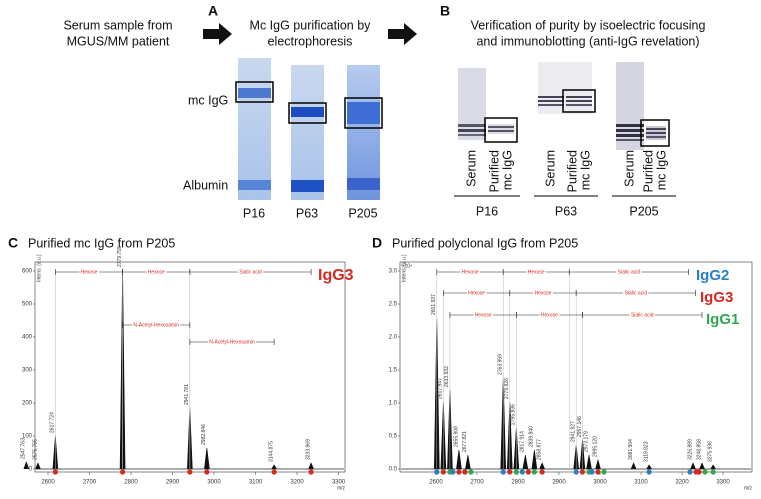 The image size is (761, 499). Describe the element at coordinates (256, 483) in the screenshot. I see `x-tick-label: 3100` at that location.